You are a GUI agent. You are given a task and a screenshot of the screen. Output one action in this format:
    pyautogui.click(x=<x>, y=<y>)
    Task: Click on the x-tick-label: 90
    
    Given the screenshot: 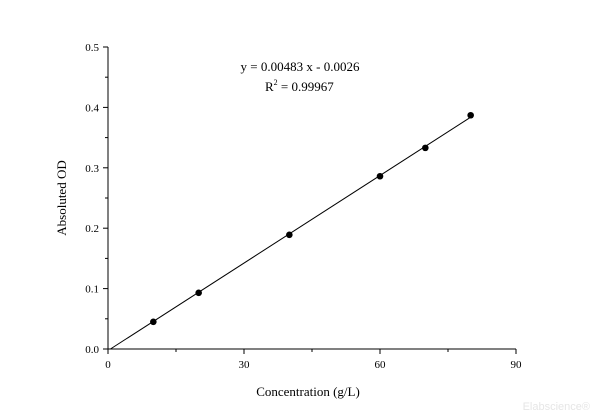 What is the action you would take?
    pyautogui.click(x=517, y=365)
    